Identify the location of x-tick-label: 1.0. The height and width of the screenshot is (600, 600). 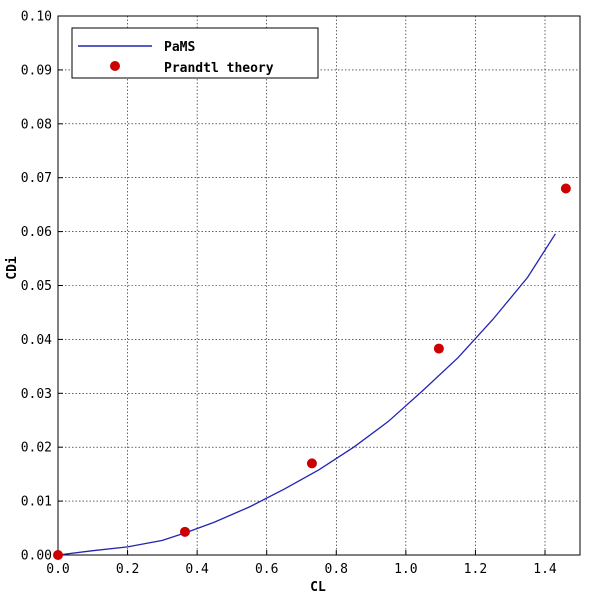
(405, 569).